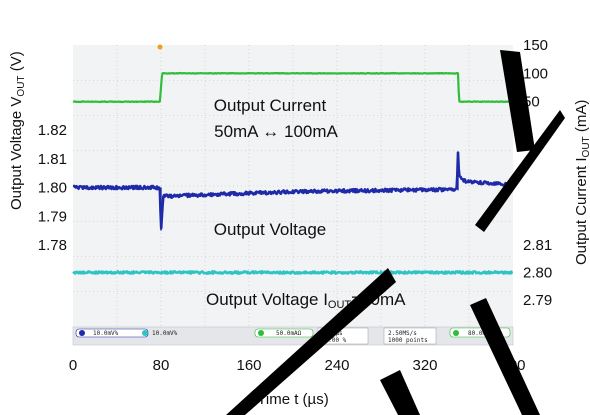 The height and width of the screenshot is (415, 590). I want to click on right-voltage-tick-label: 2.79, so click(537, 300).